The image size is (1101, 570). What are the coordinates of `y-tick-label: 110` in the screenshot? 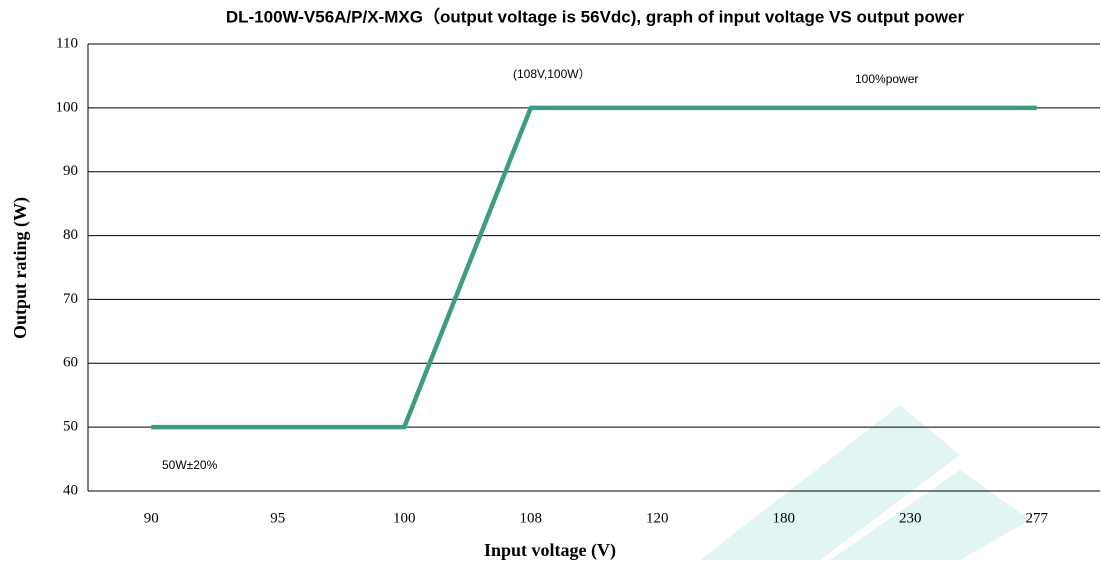 It's located at (67, 43).